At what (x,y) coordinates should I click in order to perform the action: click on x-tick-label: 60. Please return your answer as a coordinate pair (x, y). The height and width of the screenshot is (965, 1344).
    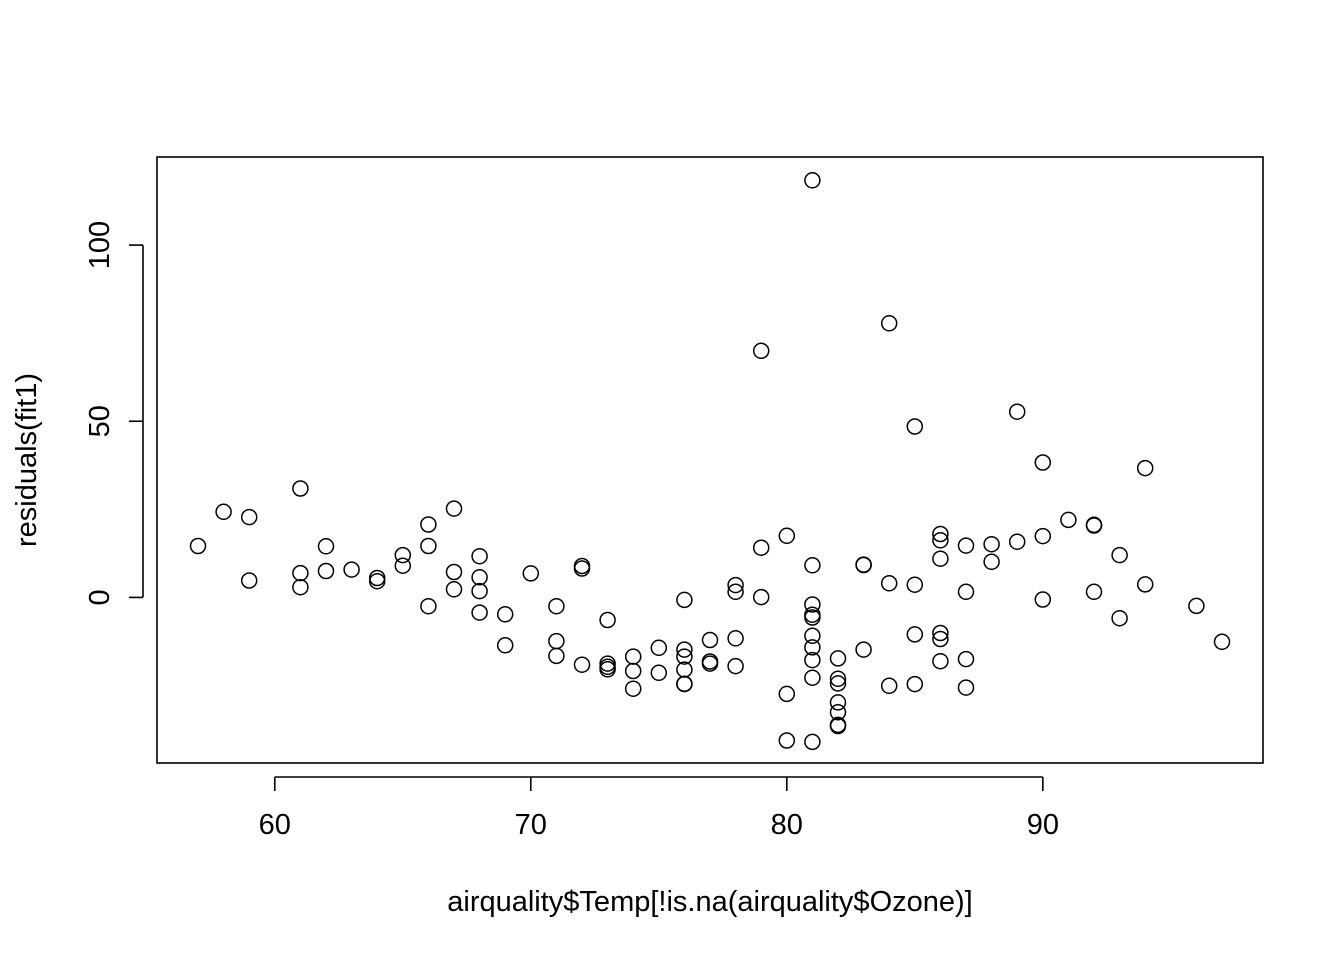
    Looking at the image, I should click on (275, 825).